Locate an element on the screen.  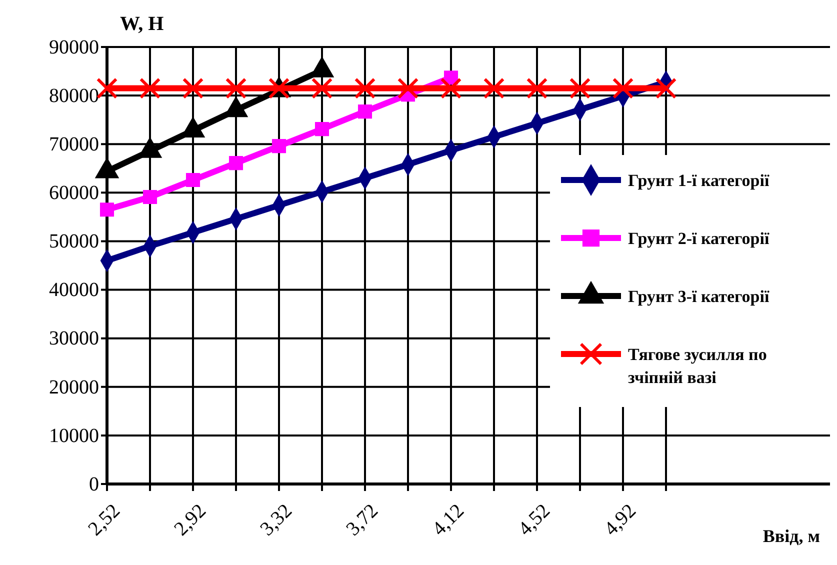
y-axis-title: W, H is located at coordinates (142, 24).